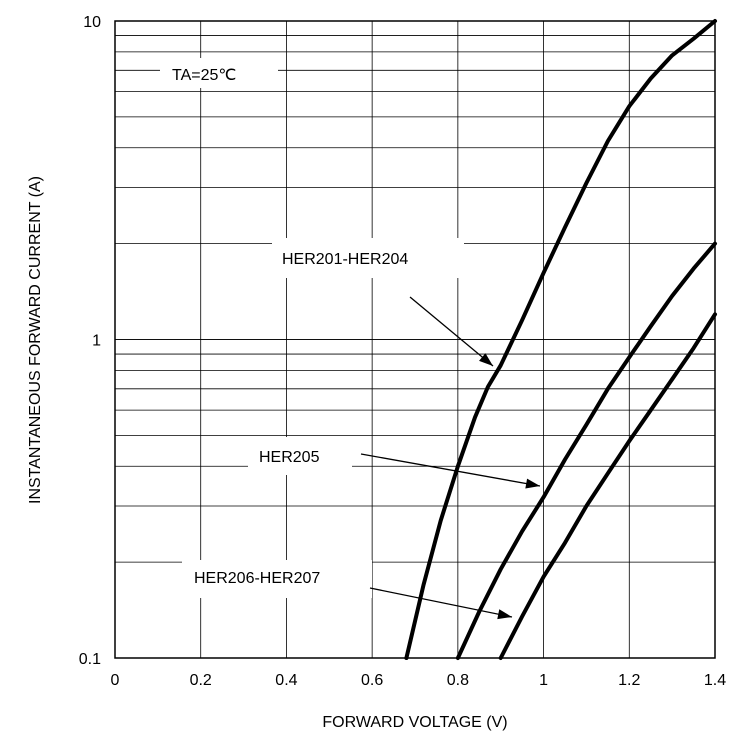 This screenshot has width=743, height=738. I want to click on label-arrows, so click(450, 458).